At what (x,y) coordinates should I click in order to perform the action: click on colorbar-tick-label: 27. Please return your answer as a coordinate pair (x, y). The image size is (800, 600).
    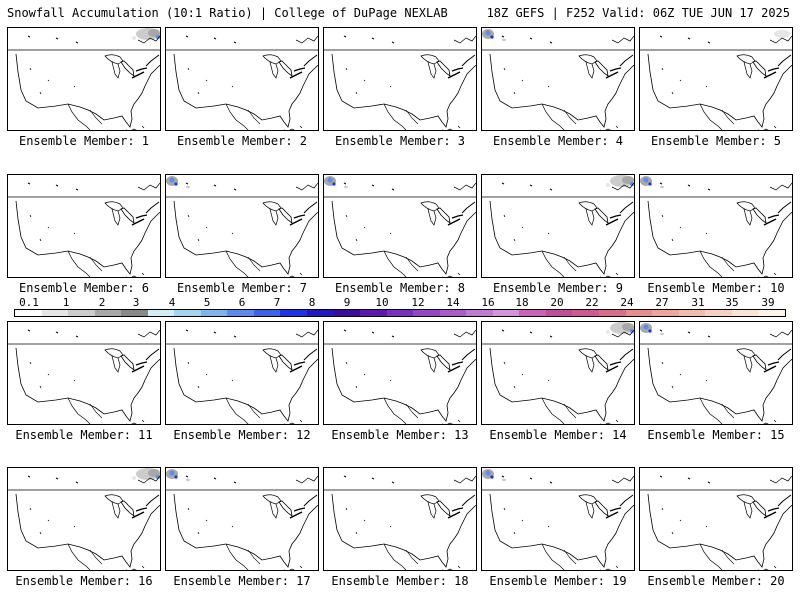
    Looking at the image, I should click on (662, 302).